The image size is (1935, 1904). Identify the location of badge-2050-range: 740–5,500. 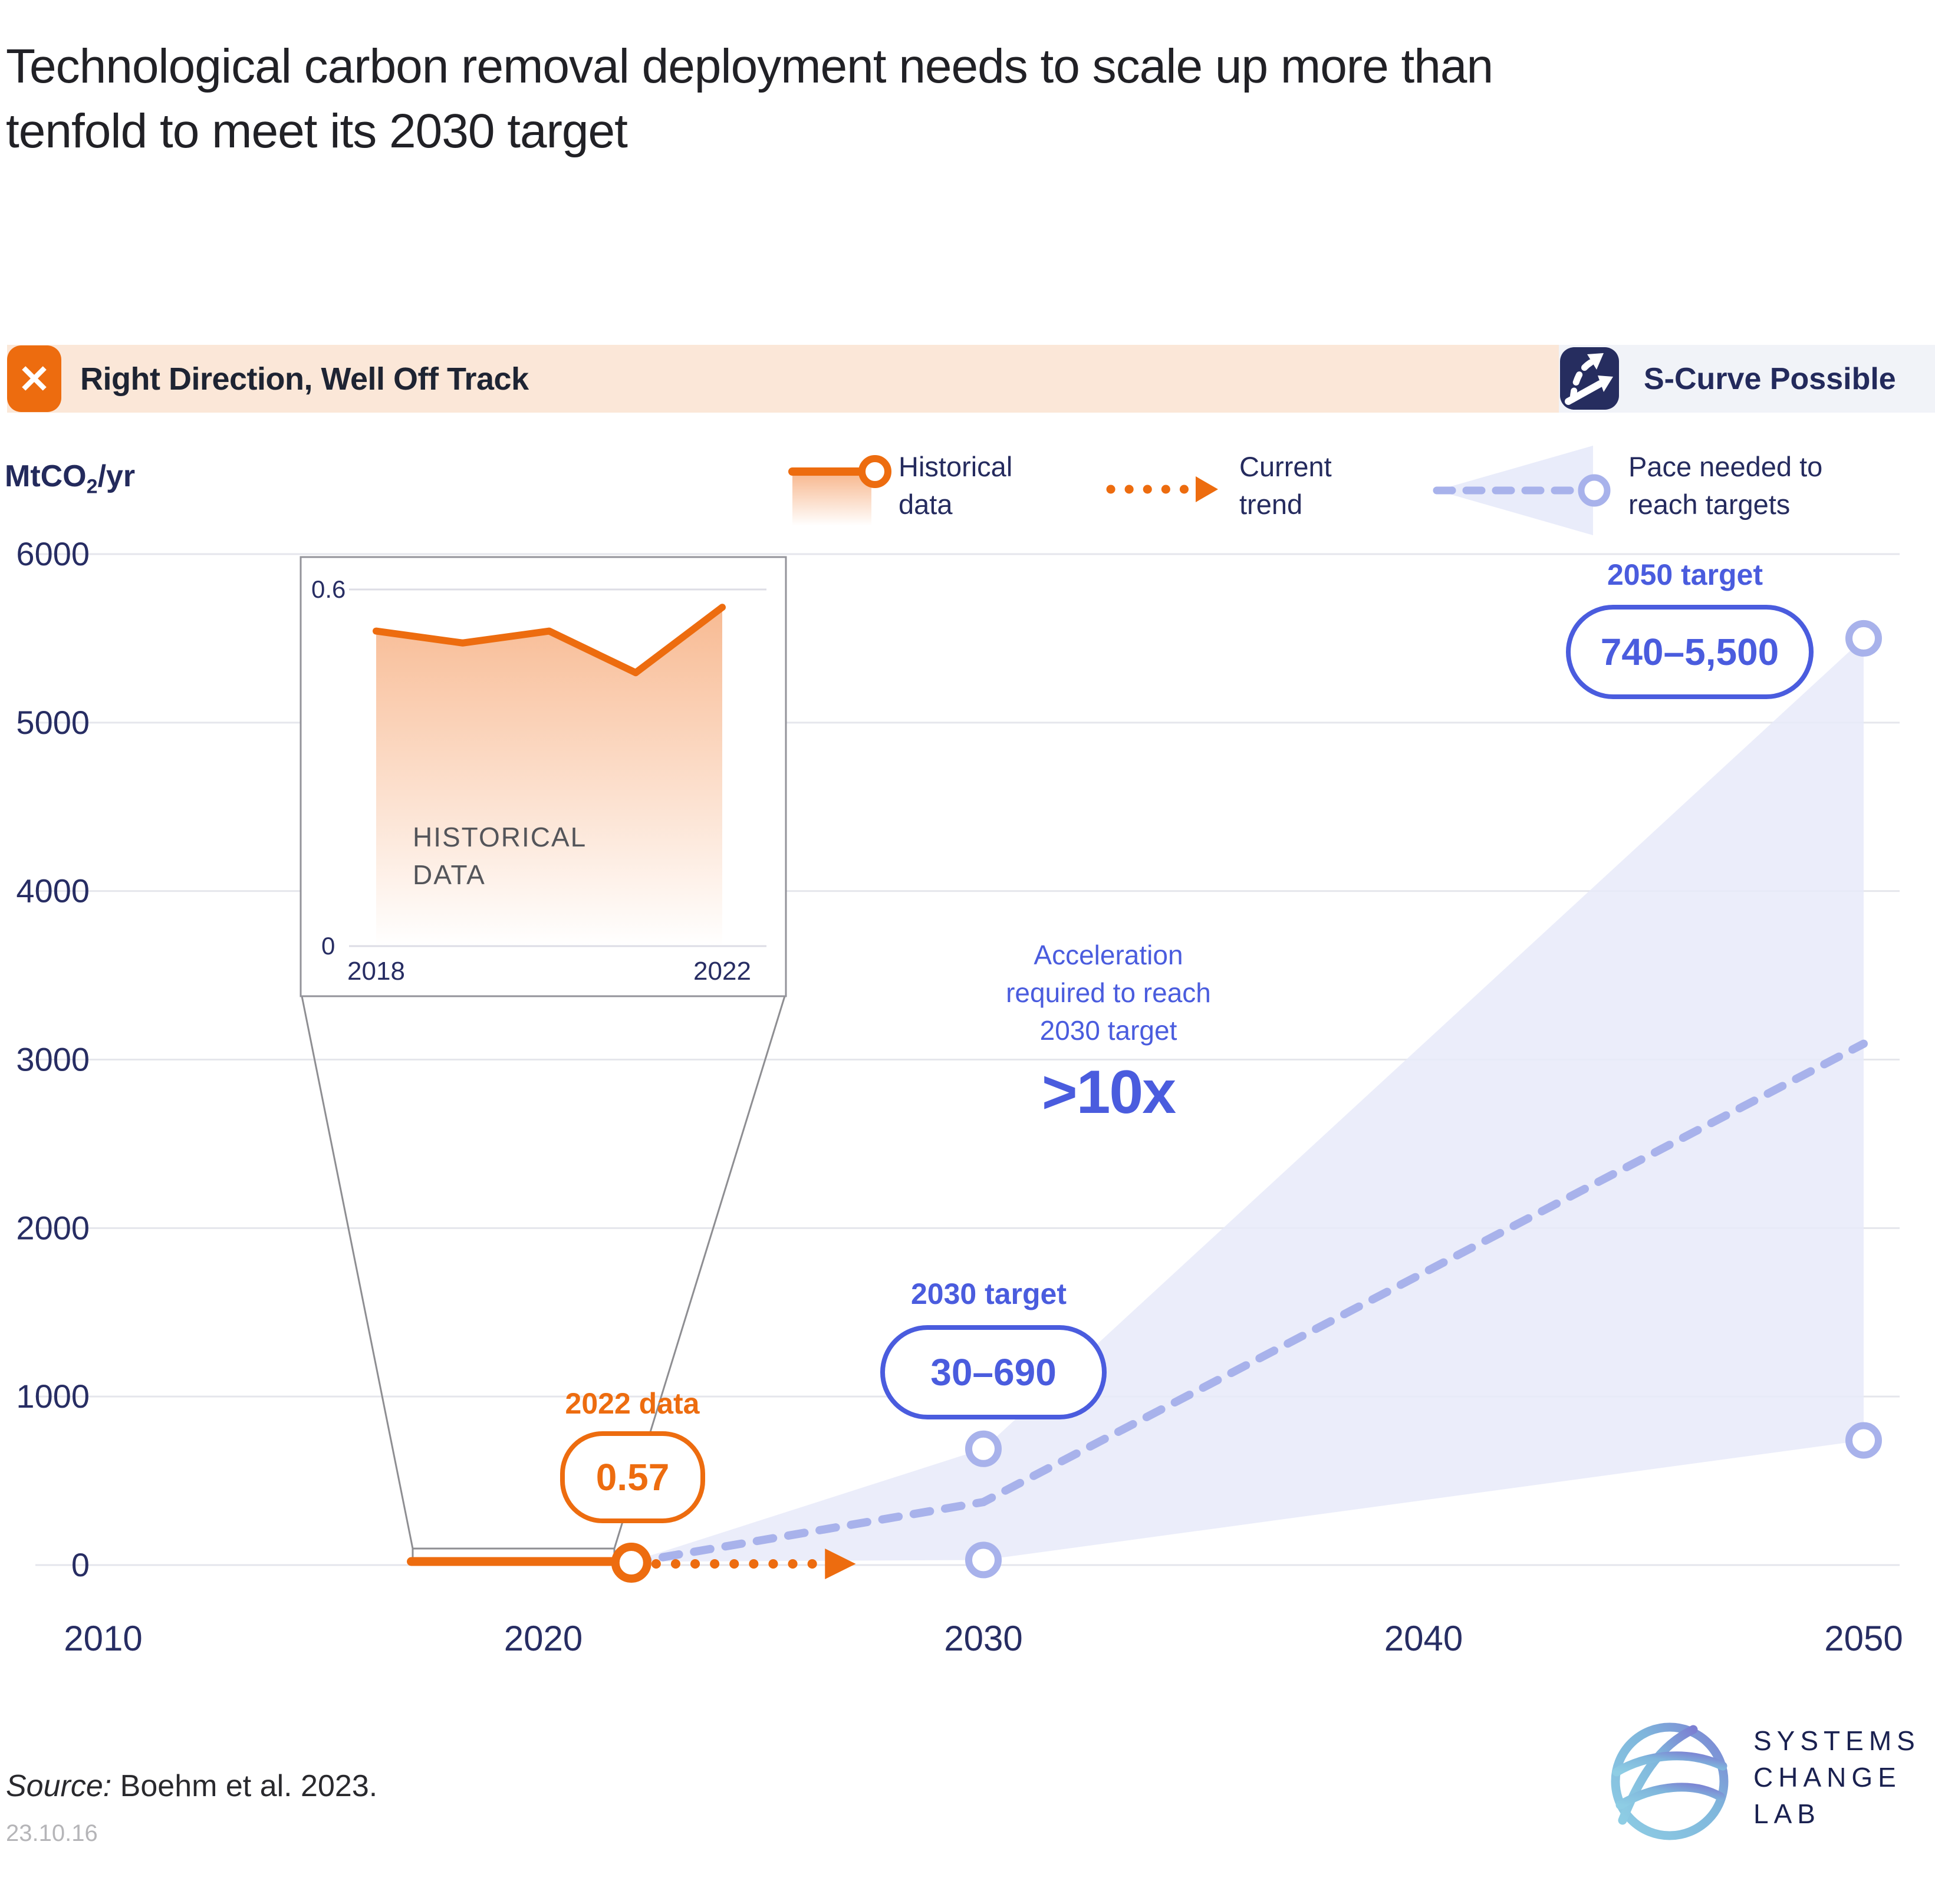
(1690, 652).